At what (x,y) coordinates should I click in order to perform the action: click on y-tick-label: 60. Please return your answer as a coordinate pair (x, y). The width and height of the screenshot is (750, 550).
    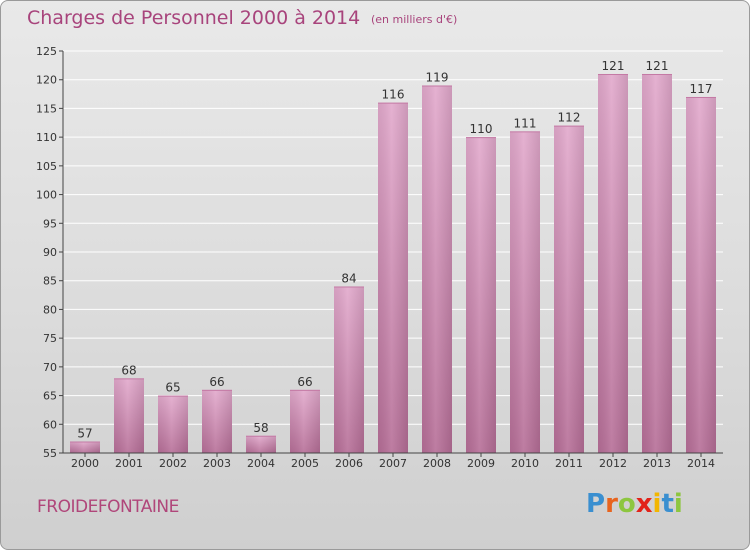
    Looking at the image, I should click on (50, 424).